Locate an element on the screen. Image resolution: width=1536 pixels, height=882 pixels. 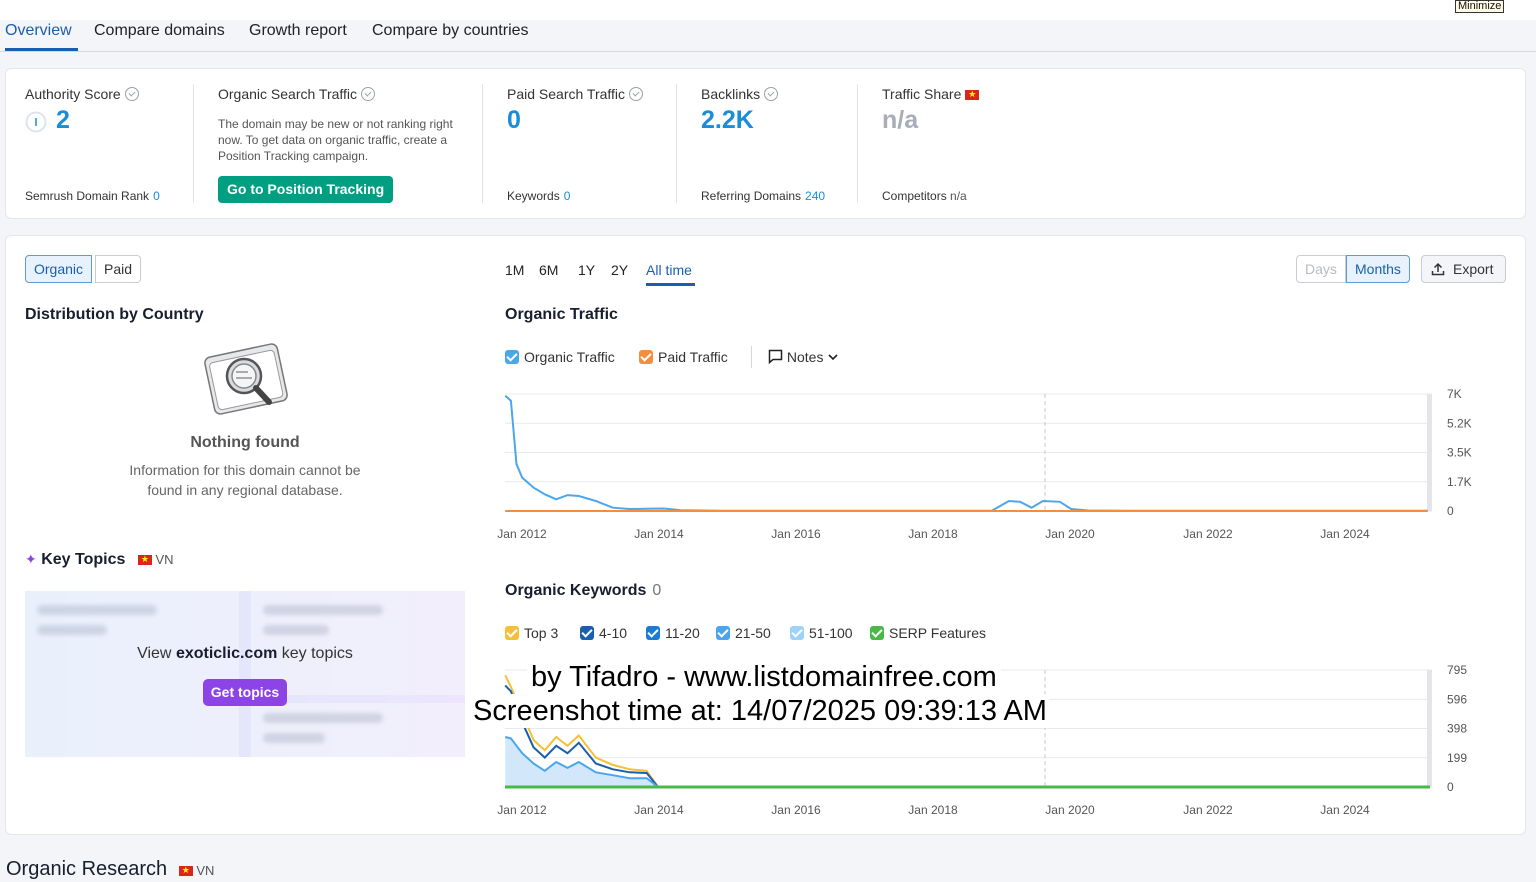
legend-organic-traffic: Organic Traffic is located at coordinates (560, 357).